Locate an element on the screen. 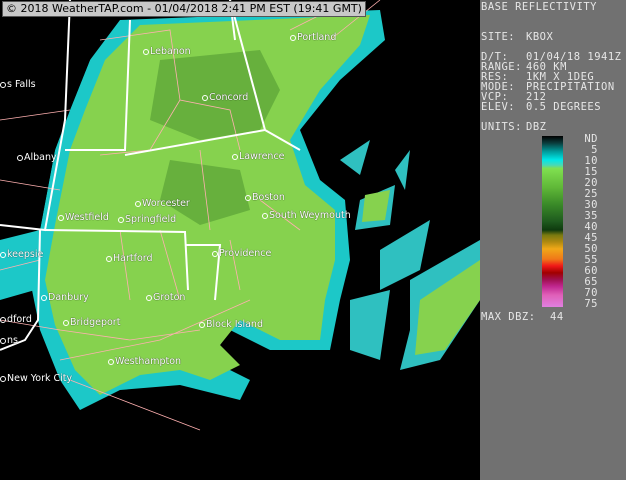 Image resolution: width=626 pixels, height=480 pixels. echo-black-hole is located at coordinates (60, 180).